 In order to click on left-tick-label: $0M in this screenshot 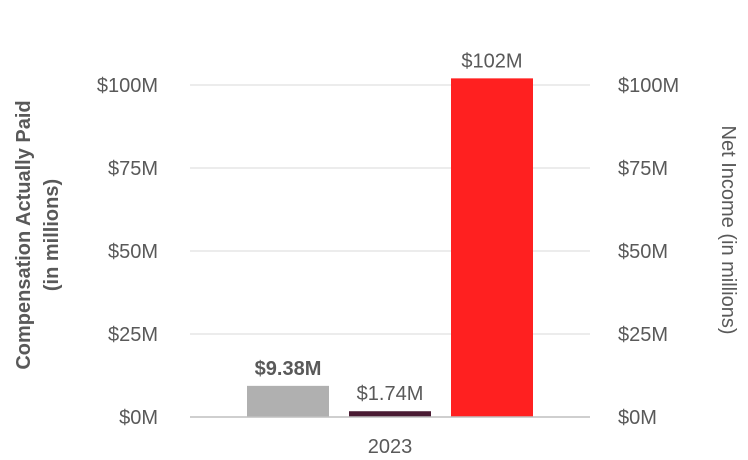, I will do `click(138, 418)`.